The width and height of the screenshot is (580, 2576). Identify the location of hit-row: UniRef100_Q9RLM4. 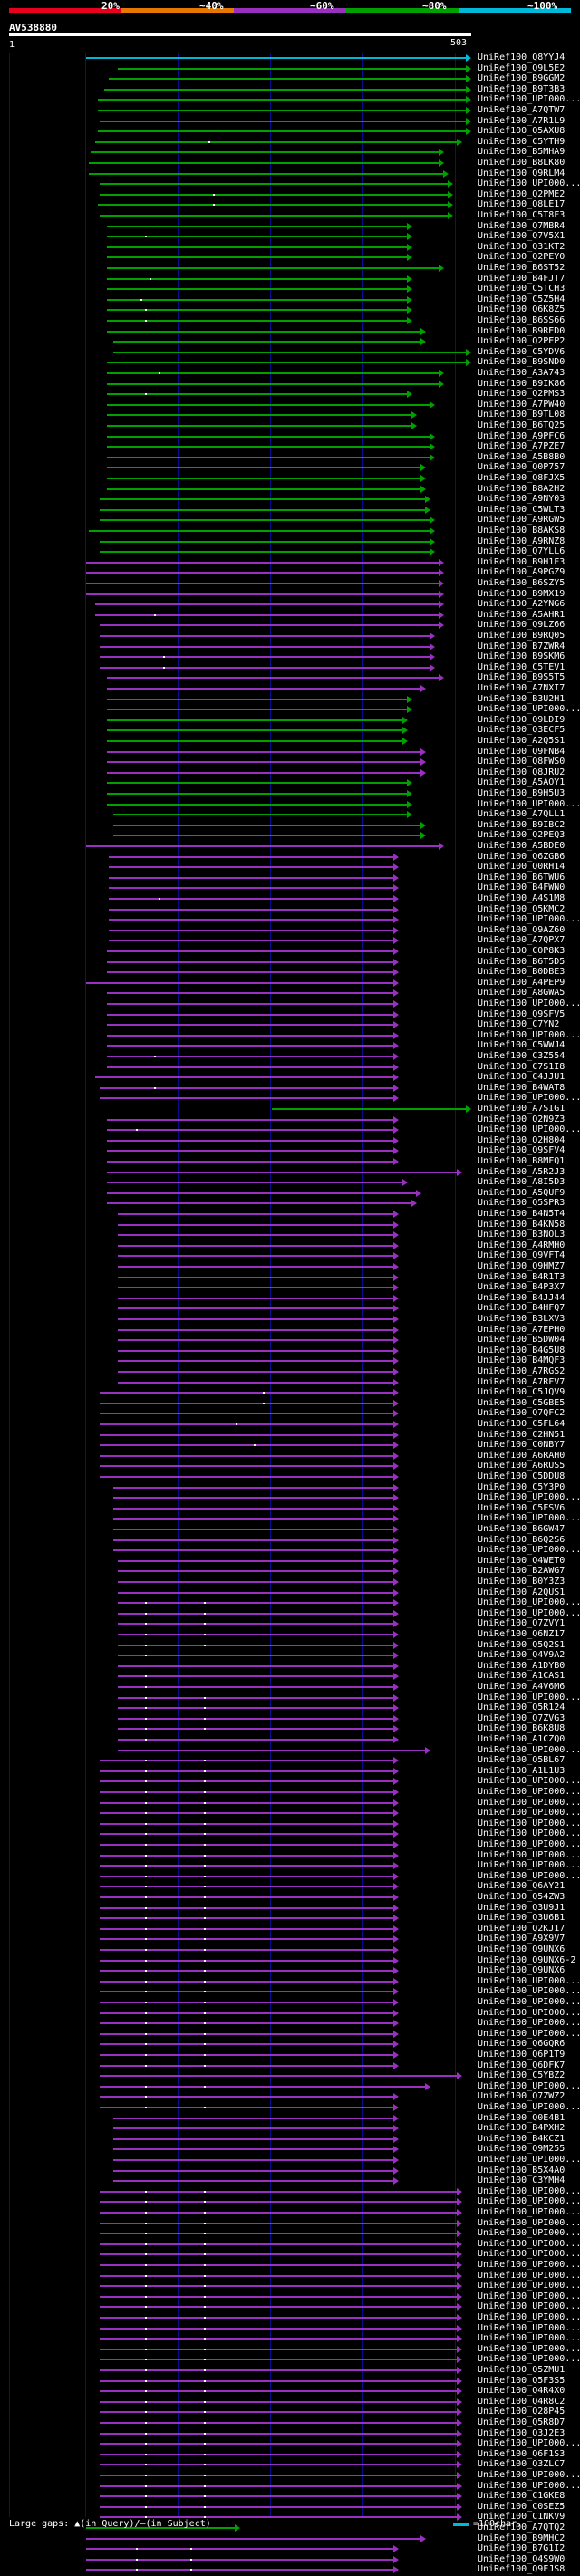
(290, 174).